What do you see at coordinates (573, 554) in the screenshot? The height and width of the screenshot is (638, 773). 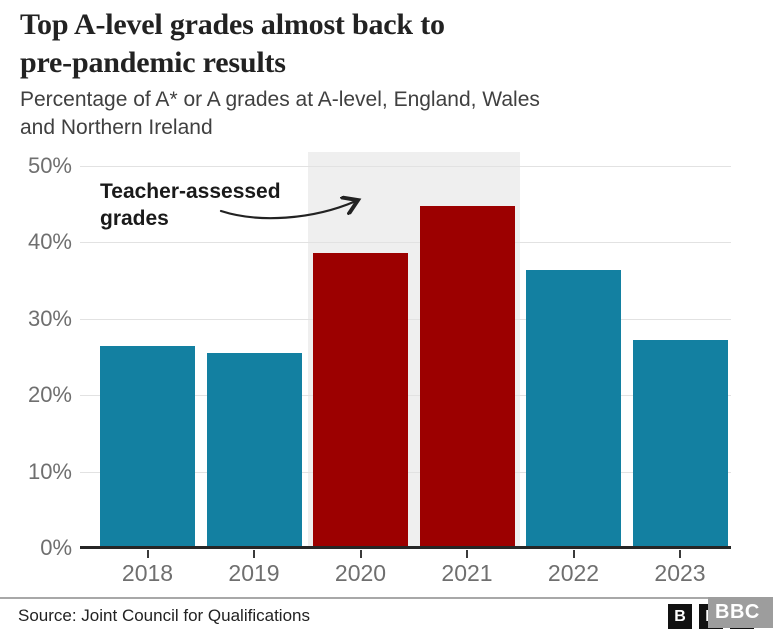 I see `x-tick-2022` at bounding box center [573, 554].